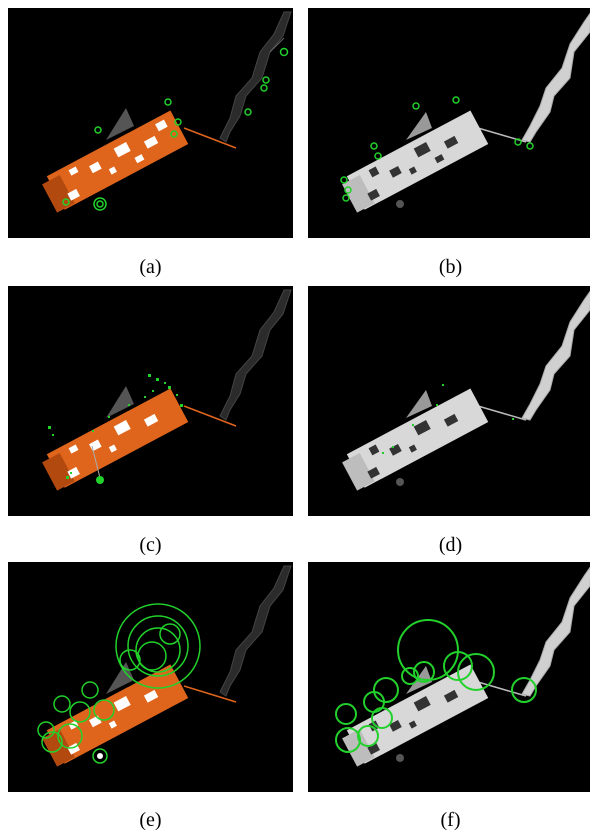 This screenshot has width=590, height=830. I want to click on panel-a-label: (a), so click(150, 267).